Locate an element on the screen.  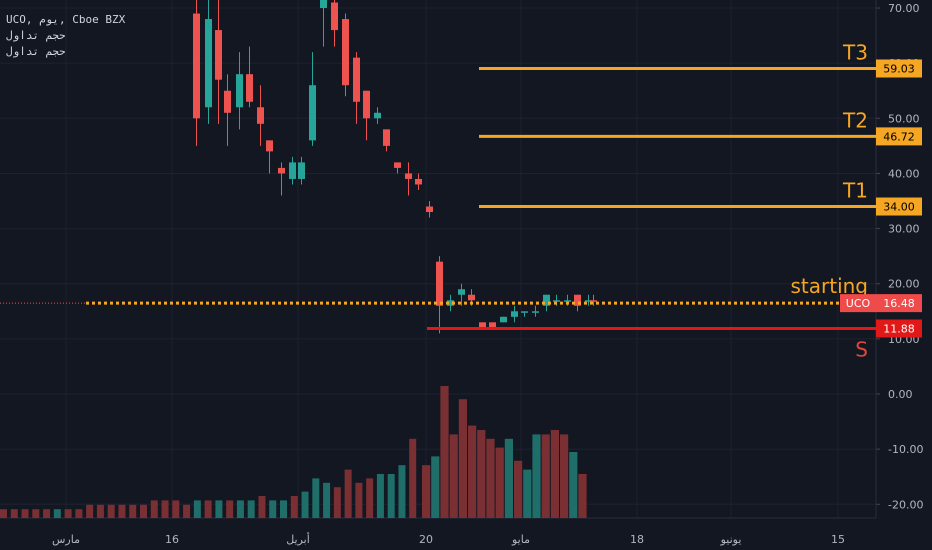
chart-legend: UCO, يوم, Cboe BZX حجم تداول حجم تداول is located at coordinates (65, 36).